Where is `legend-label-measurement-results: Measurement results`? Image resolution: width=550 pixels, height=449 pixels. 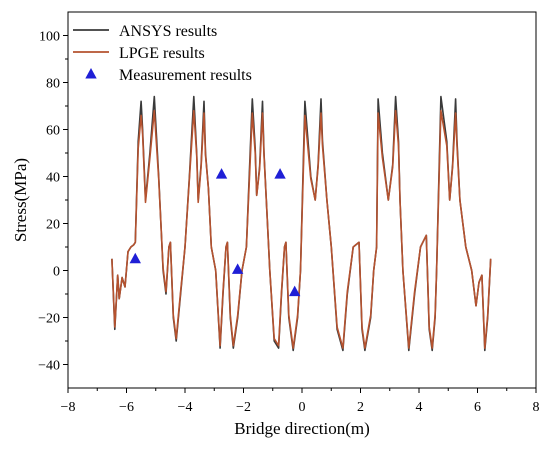
legend-label-measurement-results: Measurement results is located at coordinates (185, 75).